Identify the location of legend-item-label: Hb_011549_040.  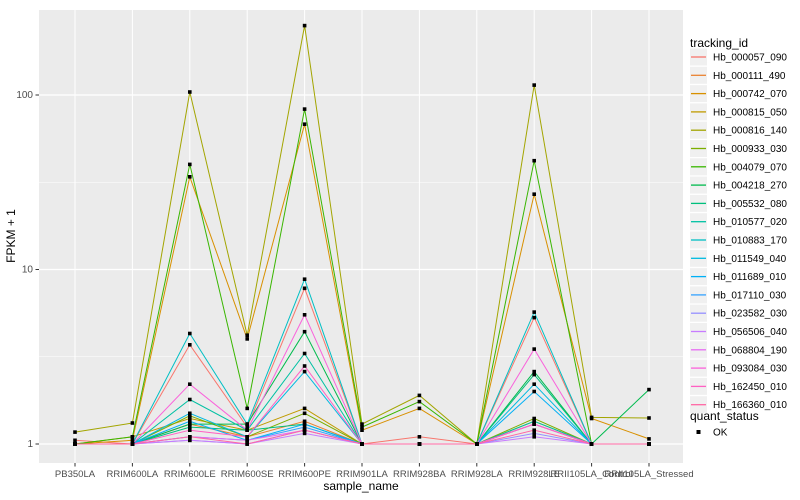
(750, 259).